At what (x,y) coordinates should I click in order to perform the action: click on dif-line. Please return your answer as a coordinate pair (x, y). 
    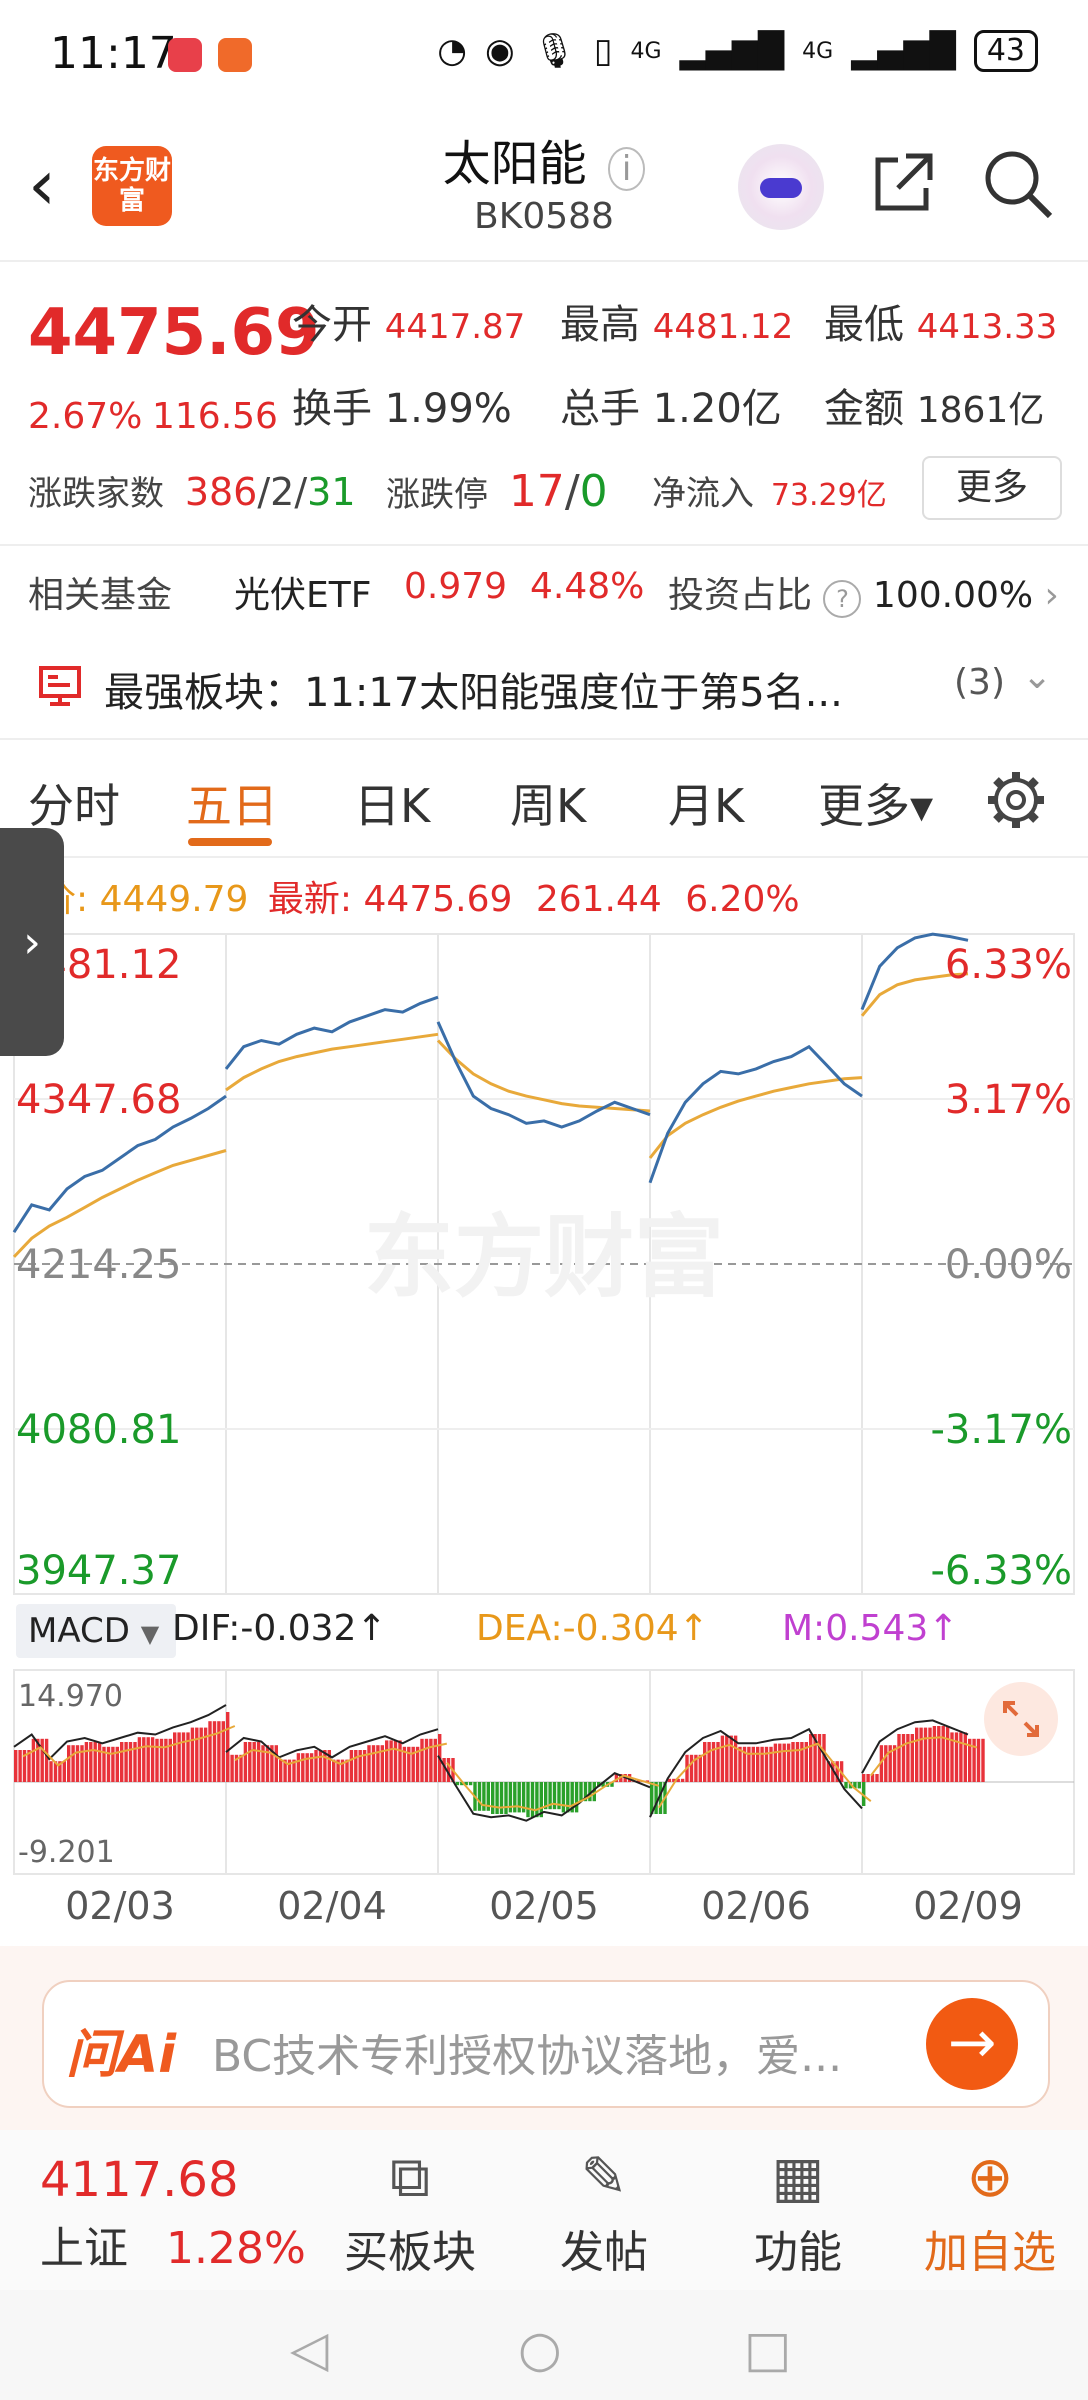
    Looking at the image, I should click on (332, 1743).